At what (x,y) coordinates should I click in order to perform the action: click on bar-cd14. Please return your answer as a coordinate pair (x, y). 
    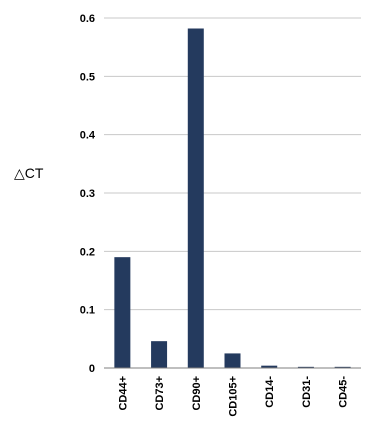
    Looking at the image, I should click on (269, 366).